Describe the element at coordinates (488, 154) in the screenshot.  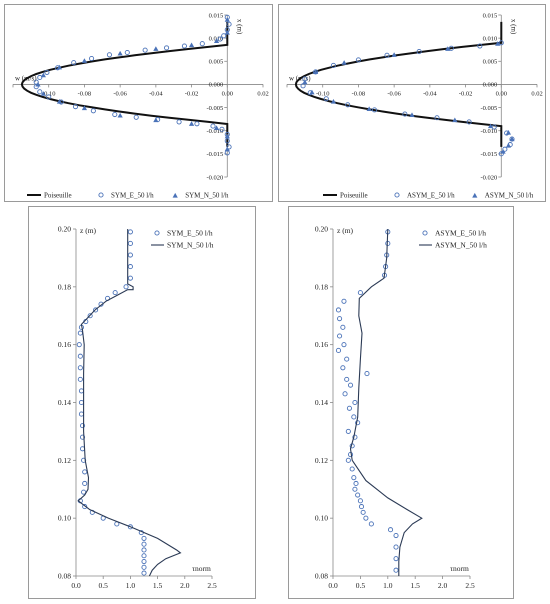
I see `y-tick-label: -0.015` at that location.